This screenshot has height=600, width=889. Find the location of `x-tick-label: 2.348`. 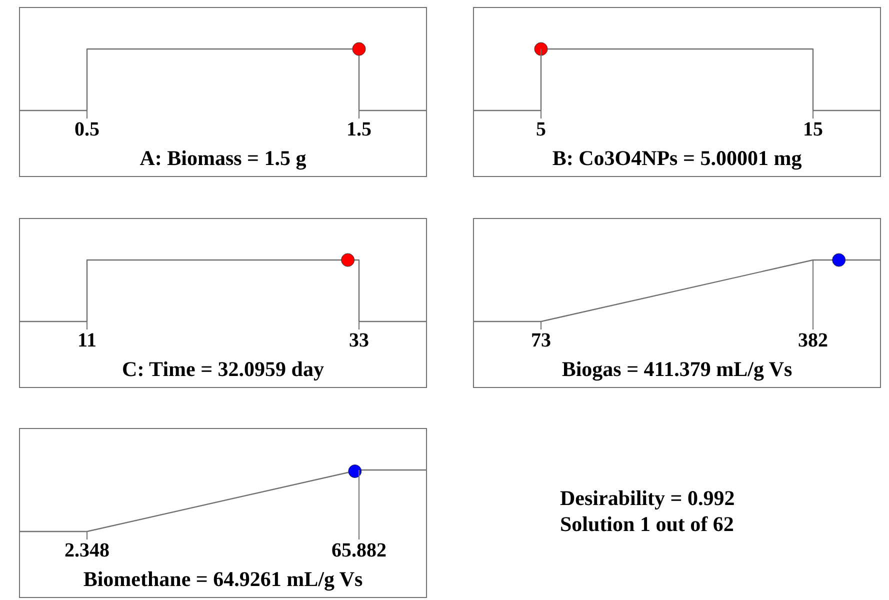

x-tick-label: 2.348 is located at coordinates (87, 551).